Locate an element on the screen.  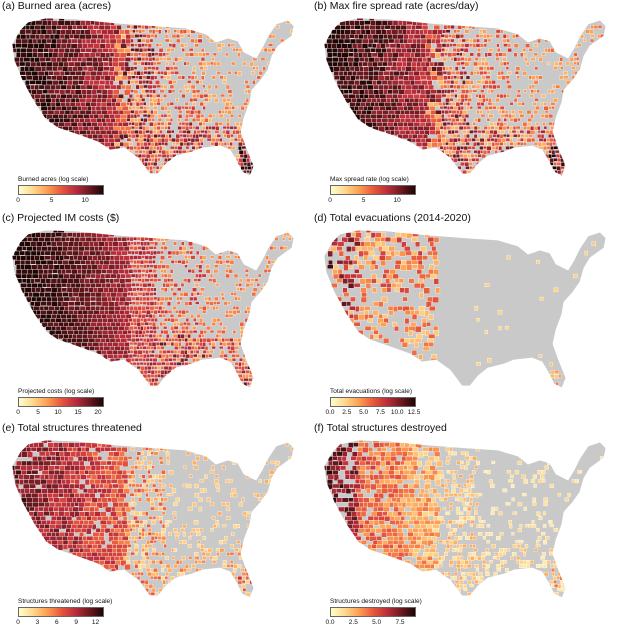
us-county-map is located at coordinates (465, 309).